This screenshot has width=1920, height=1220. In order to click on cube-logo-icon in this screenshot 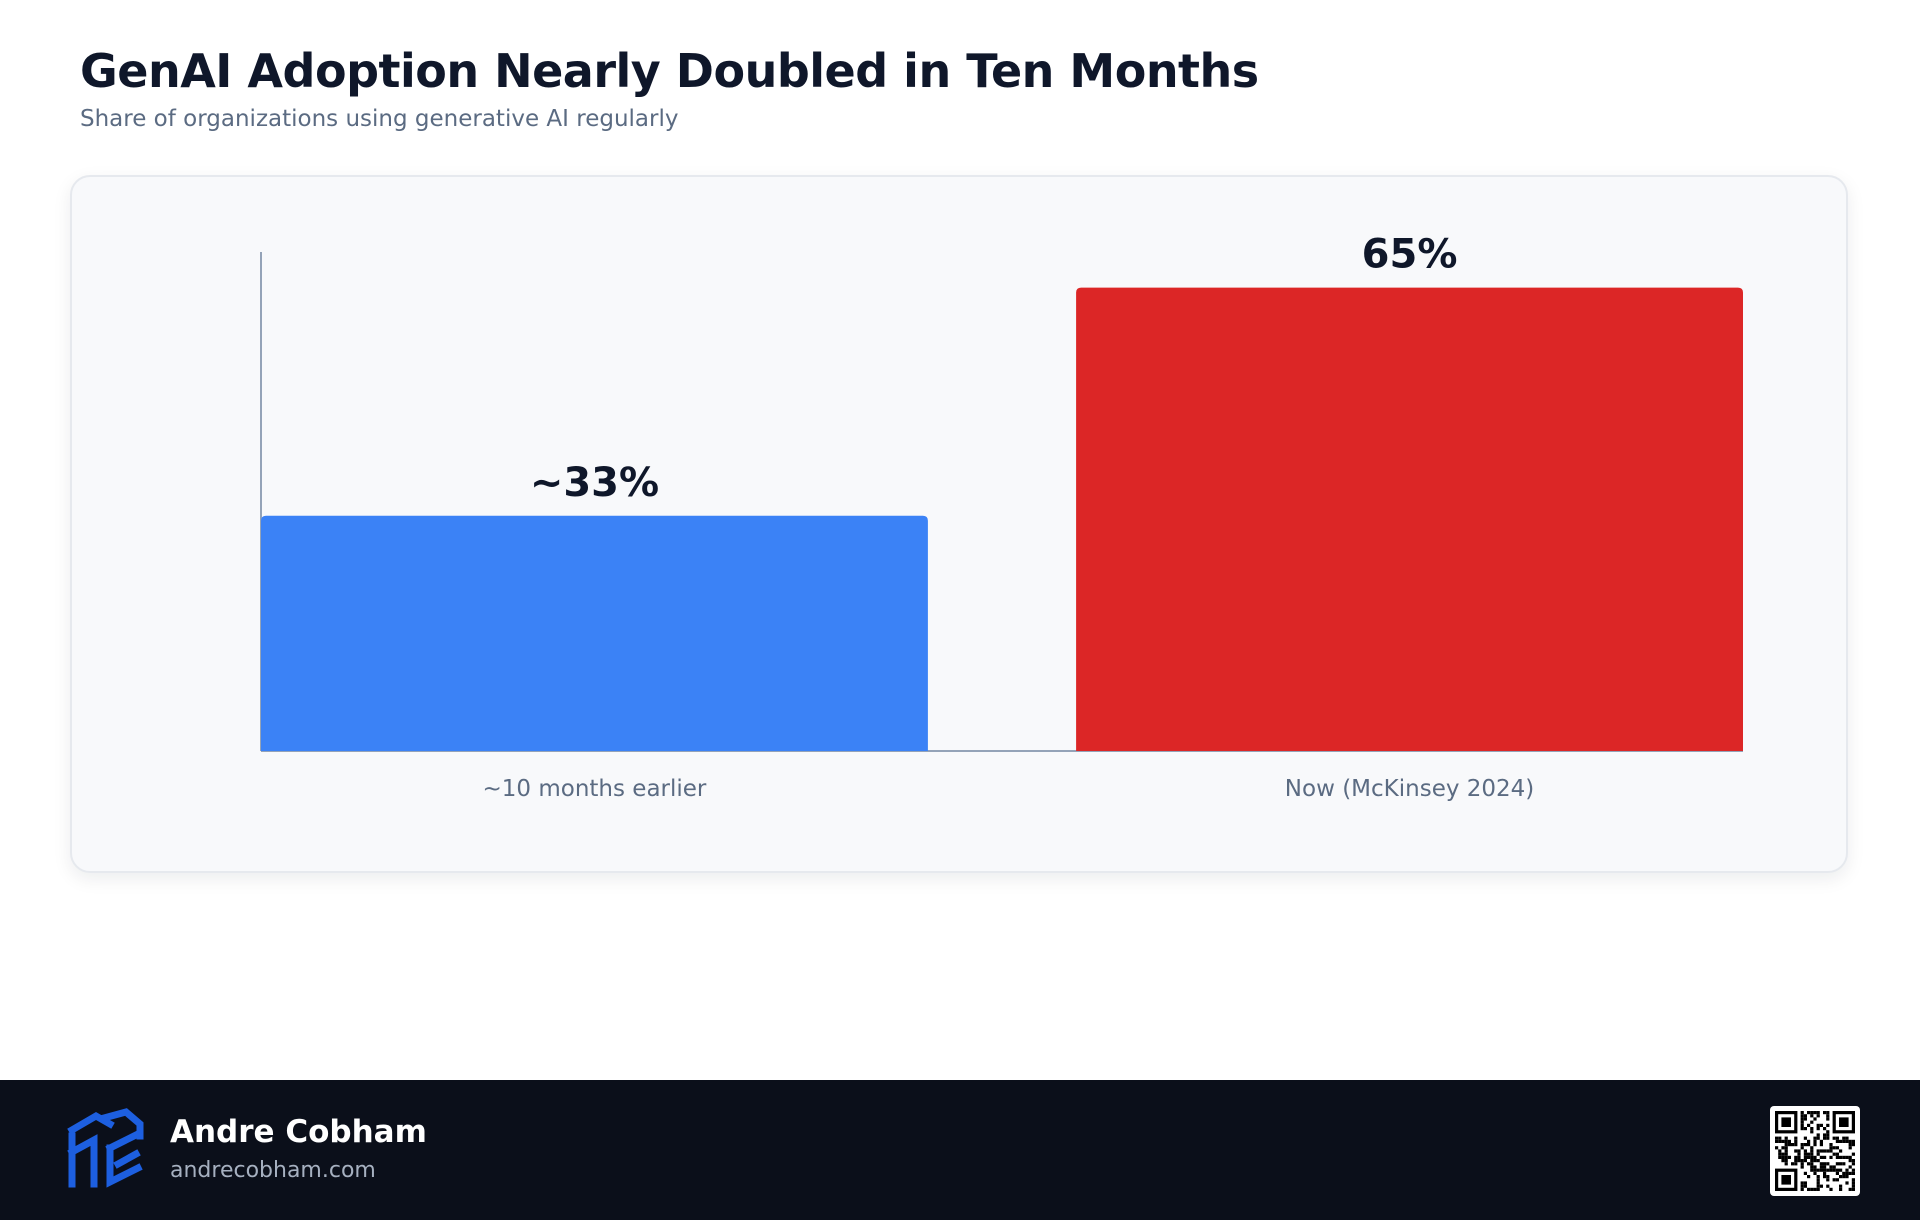, I will do `click(105, 1148)`.